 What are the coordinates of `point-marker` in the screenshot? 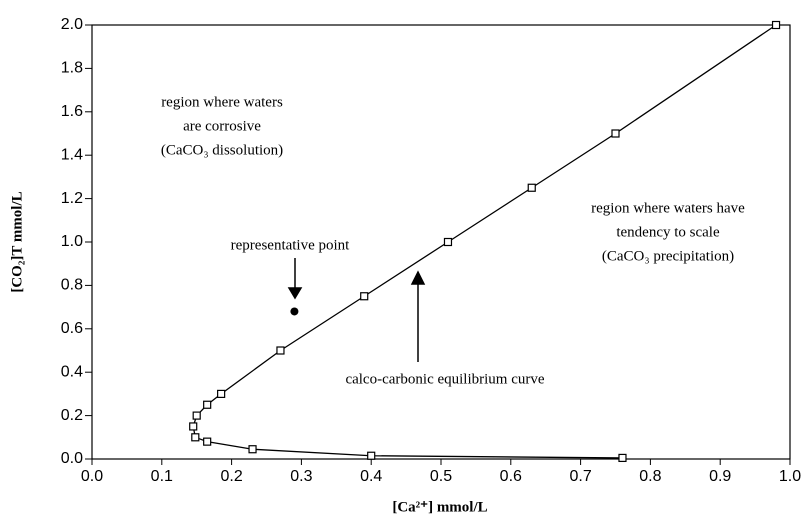 It's located at (294, 311).